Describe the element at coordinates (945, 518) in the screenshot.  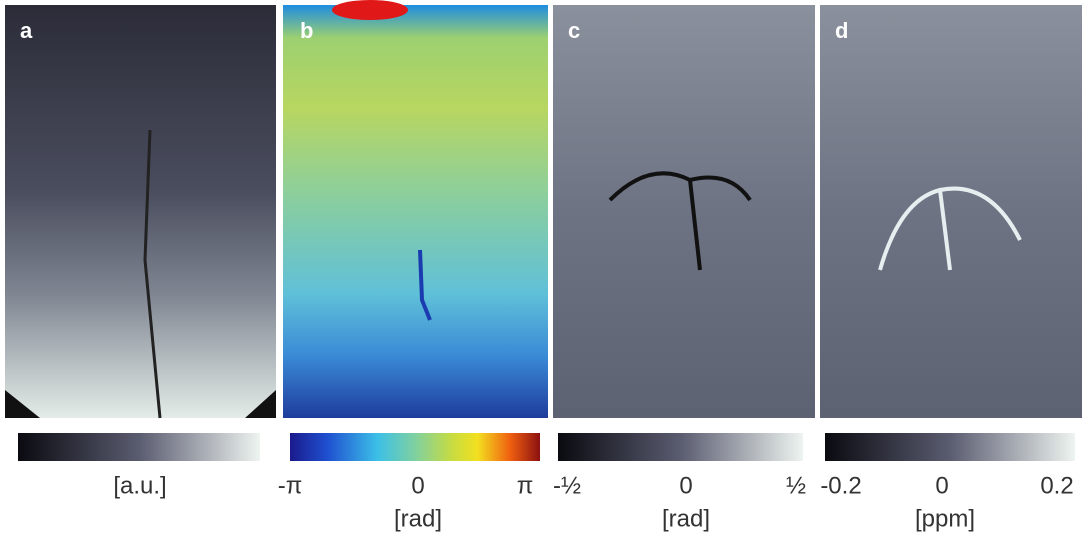
I see `unit-label: [ppm]` at that location.